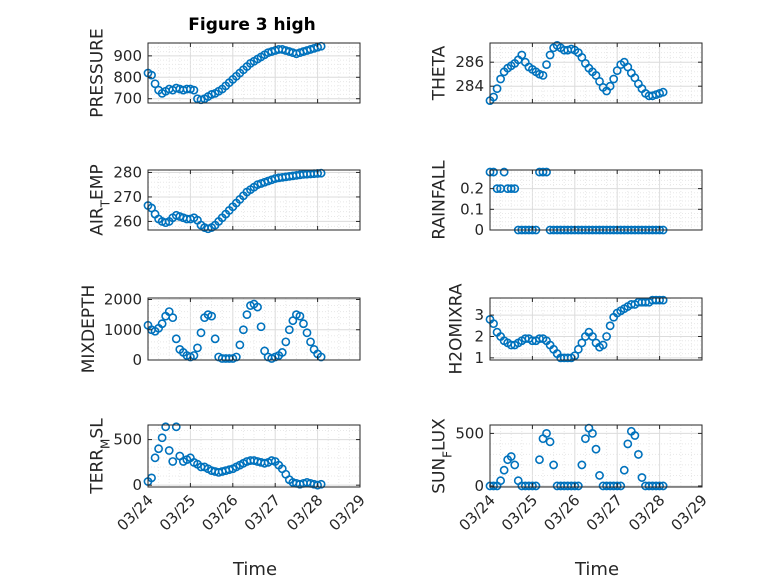  I want to click on y-tick-label: 260, so click(127, 221).